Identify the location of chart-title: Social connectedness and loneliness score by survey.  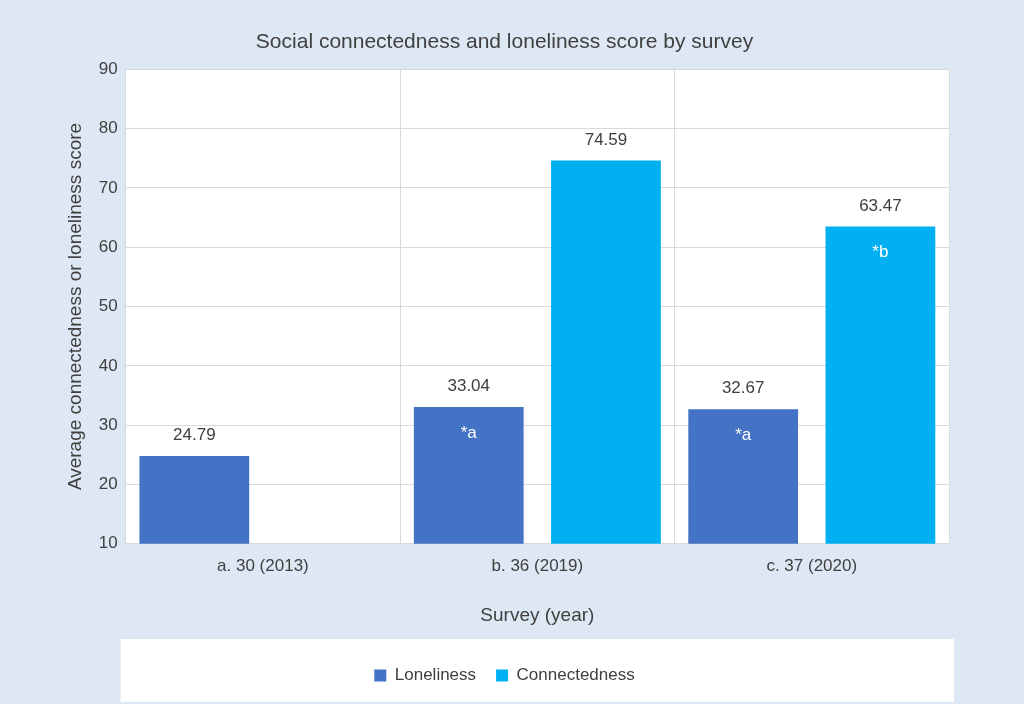
(504, 41).